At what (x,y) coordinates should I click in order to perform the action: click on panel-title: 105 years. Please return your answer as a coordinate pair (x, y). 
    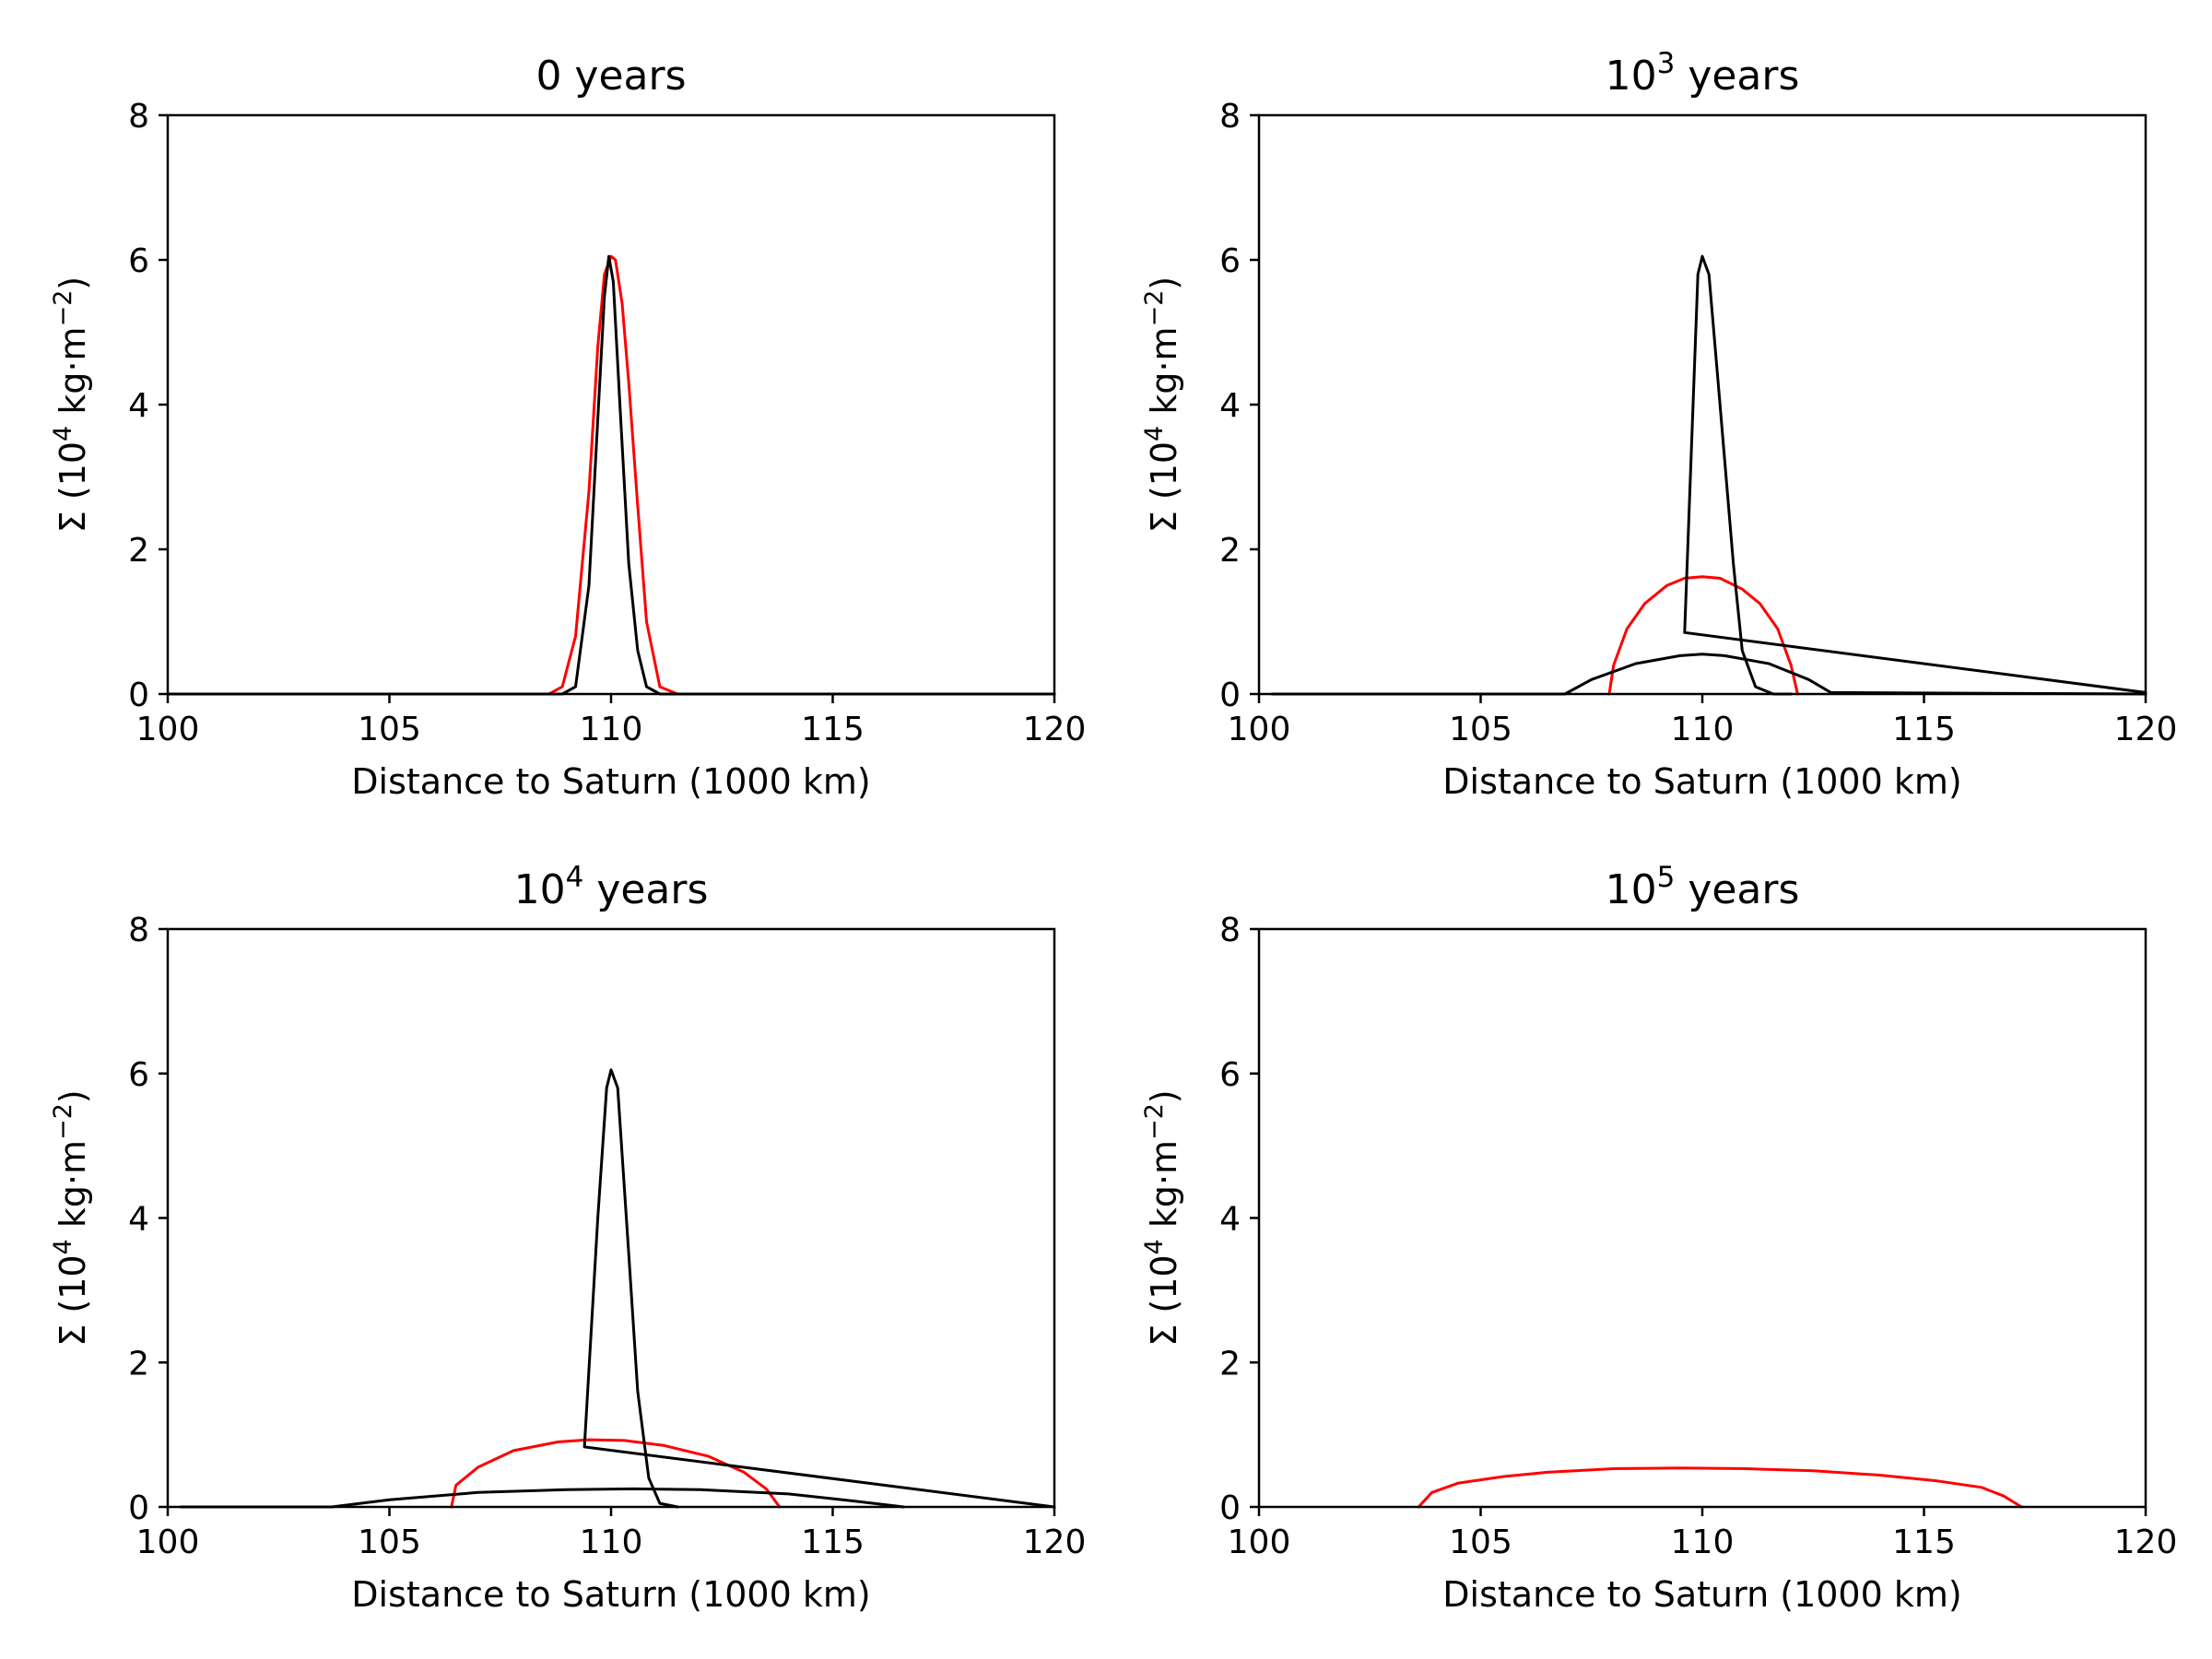
    Looking at the image, I should click on (1703, 887).